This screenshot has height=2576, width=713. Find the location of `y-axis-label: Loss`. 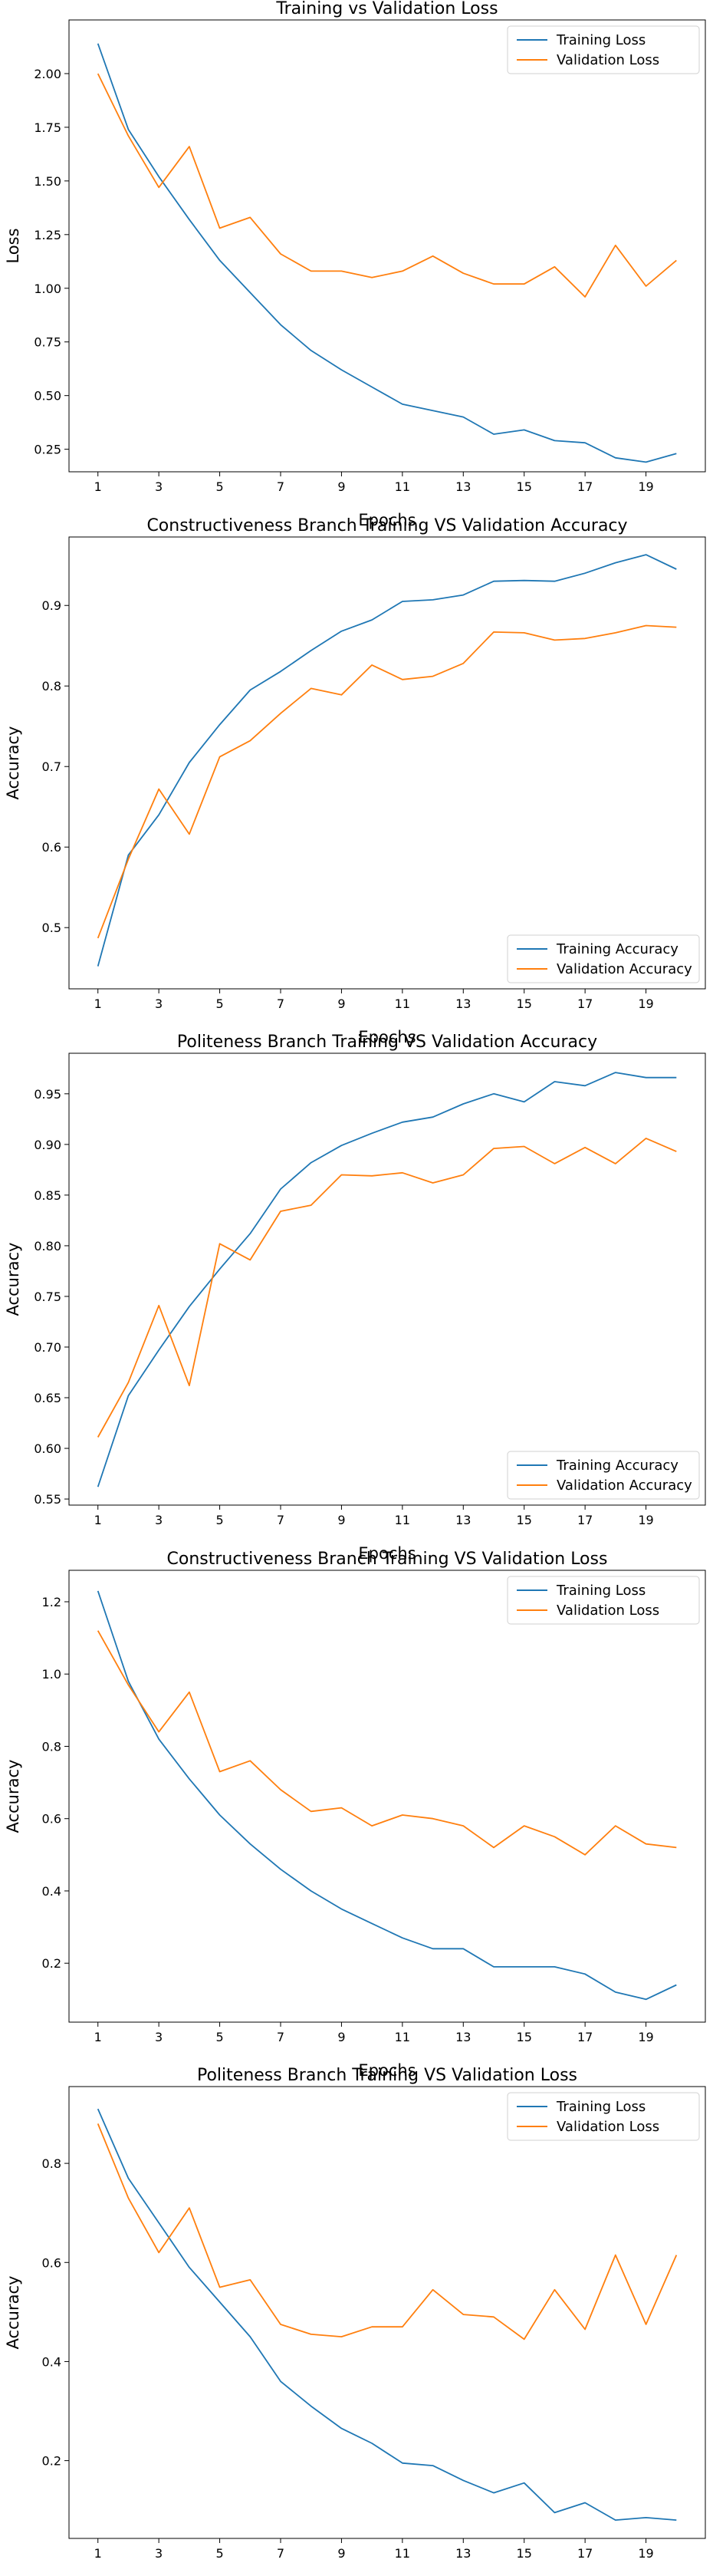

y-axis-label: Loss is located at coordinates (13, 245).